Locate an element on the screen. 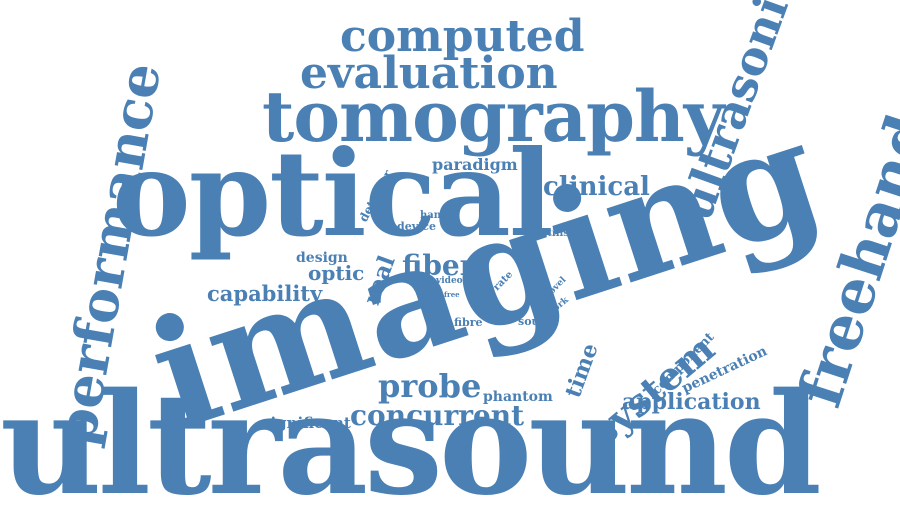 This screenshot has height=523, width=900. word-device: device is located at coordinates (416, 226).